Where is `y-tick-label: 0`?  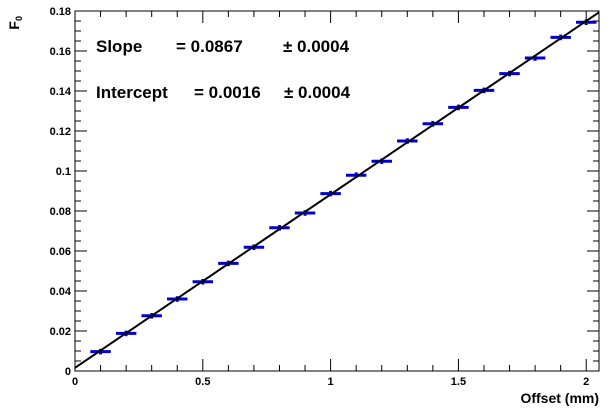 y-tick-label: 0 is located at coordinates (68, 372).